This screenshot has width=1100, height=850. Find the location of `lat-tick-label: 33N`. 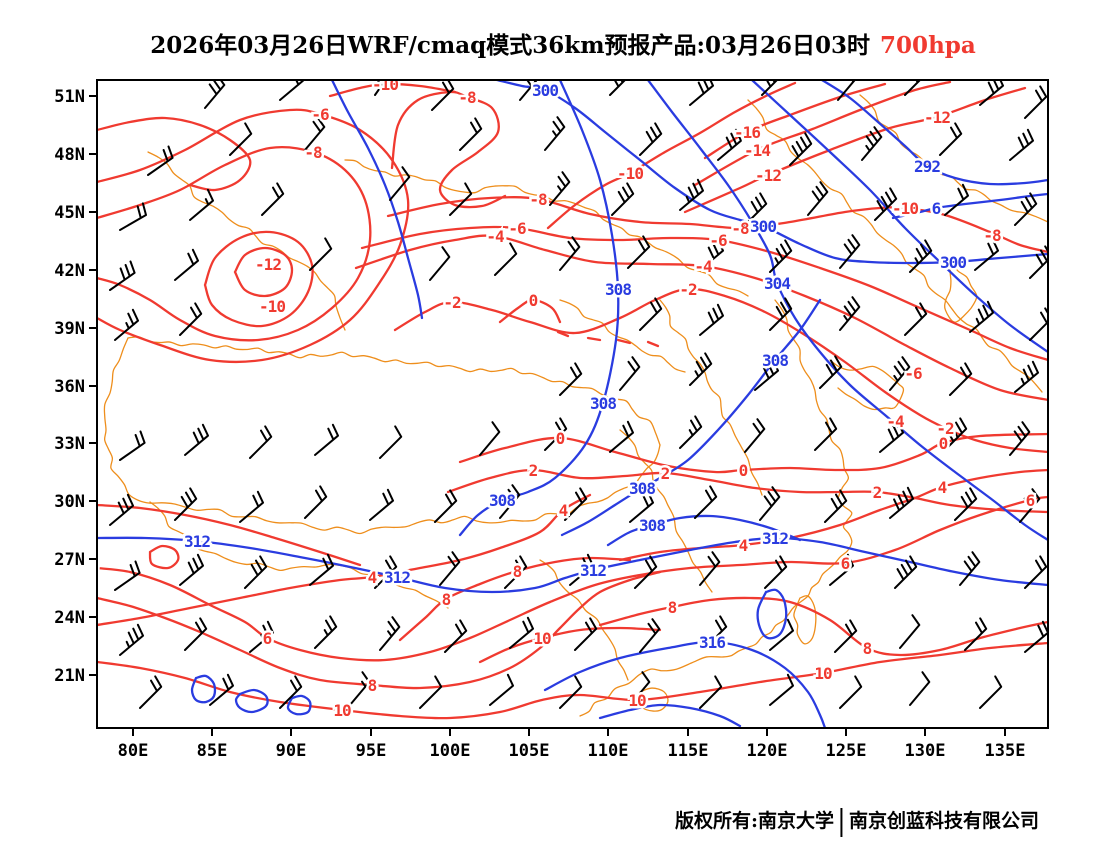

lat-tick-label: 33N is located at coordinates (69, 444).